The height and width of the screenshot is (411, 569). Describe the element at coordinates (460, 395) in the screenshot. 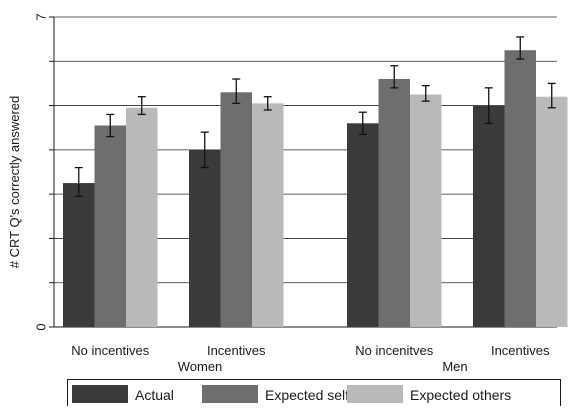

I see `legend-label-2: Expected others` at that location.